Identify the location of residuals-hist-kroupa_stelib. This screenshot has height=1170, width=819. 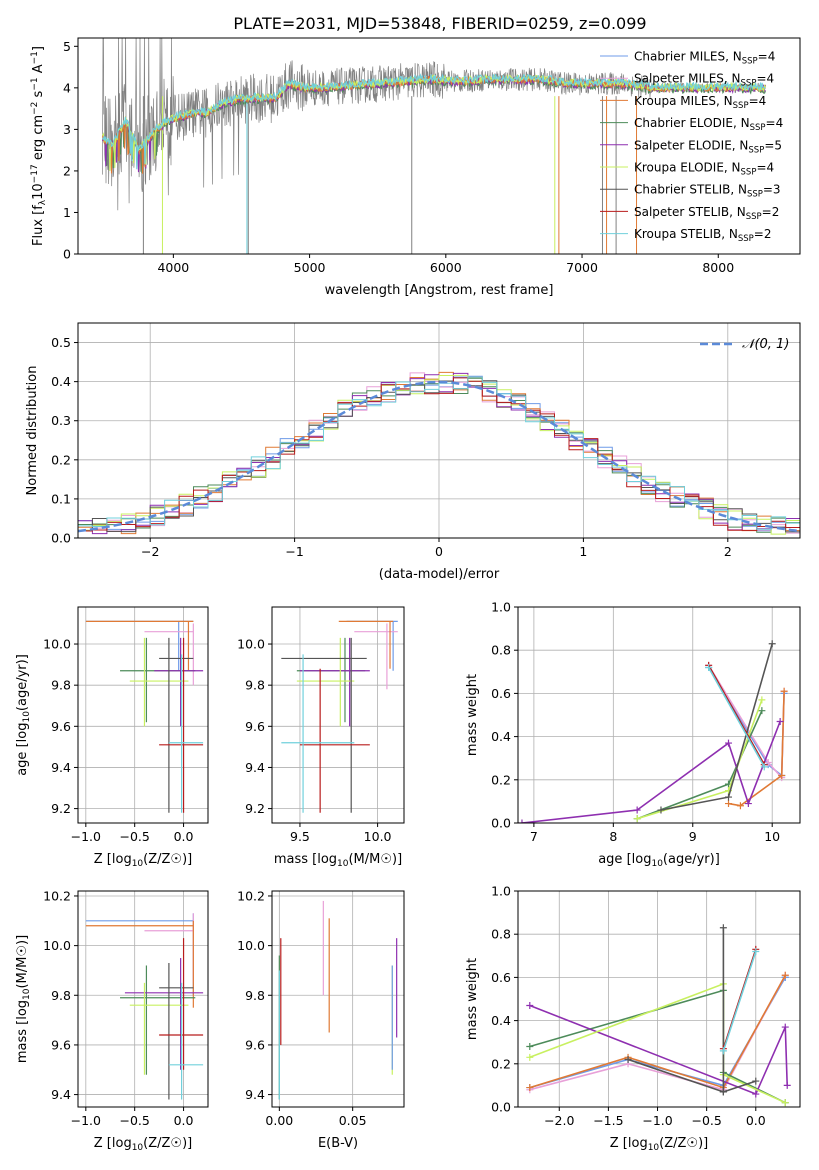
(439, 453).